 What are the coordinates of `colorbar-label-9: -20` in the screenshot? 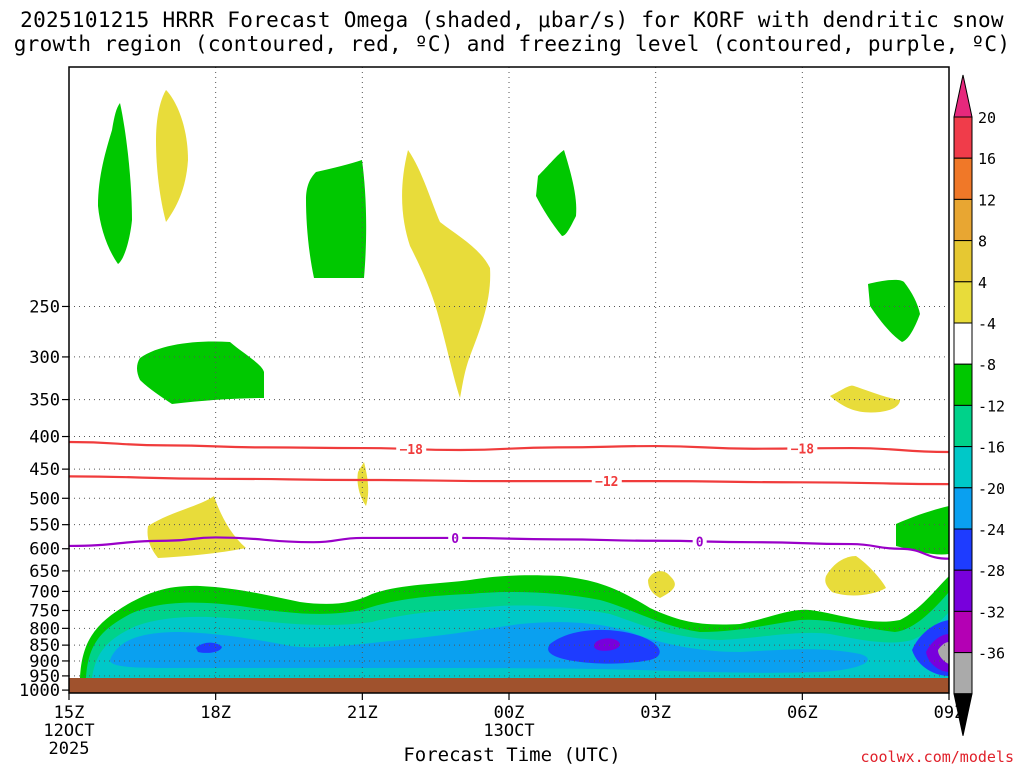 It's located at (991, 489).